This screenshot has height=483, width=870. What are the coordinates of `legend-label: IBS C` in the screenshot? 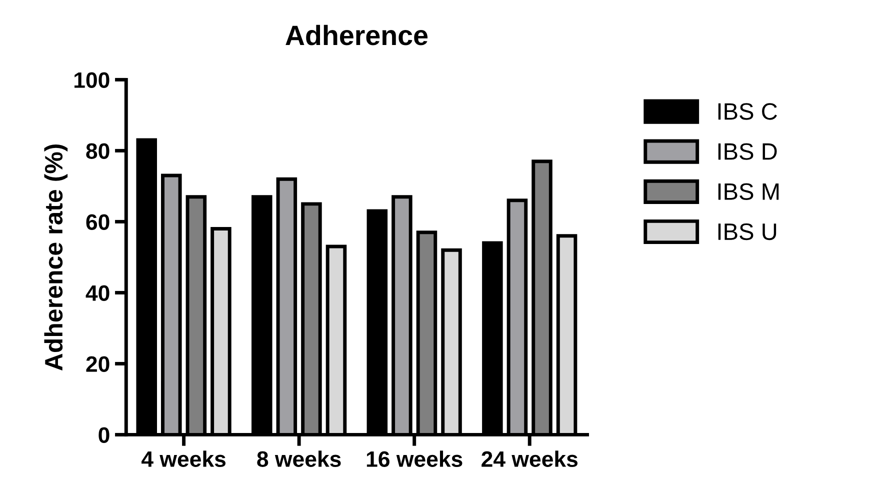 It's located at (747, 111).